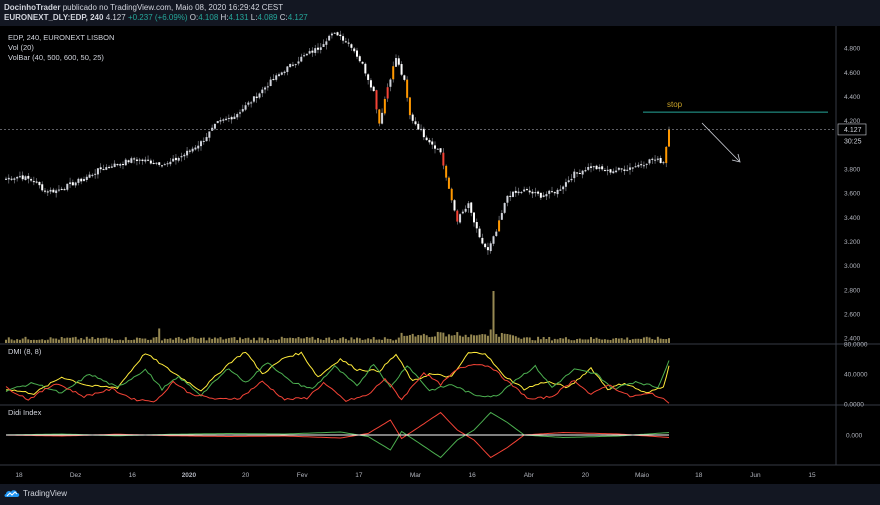  What do you see at coordinates (337, 373) in the screenshot?
I see `dmi-line-adx` at bounding box center [337, 373].